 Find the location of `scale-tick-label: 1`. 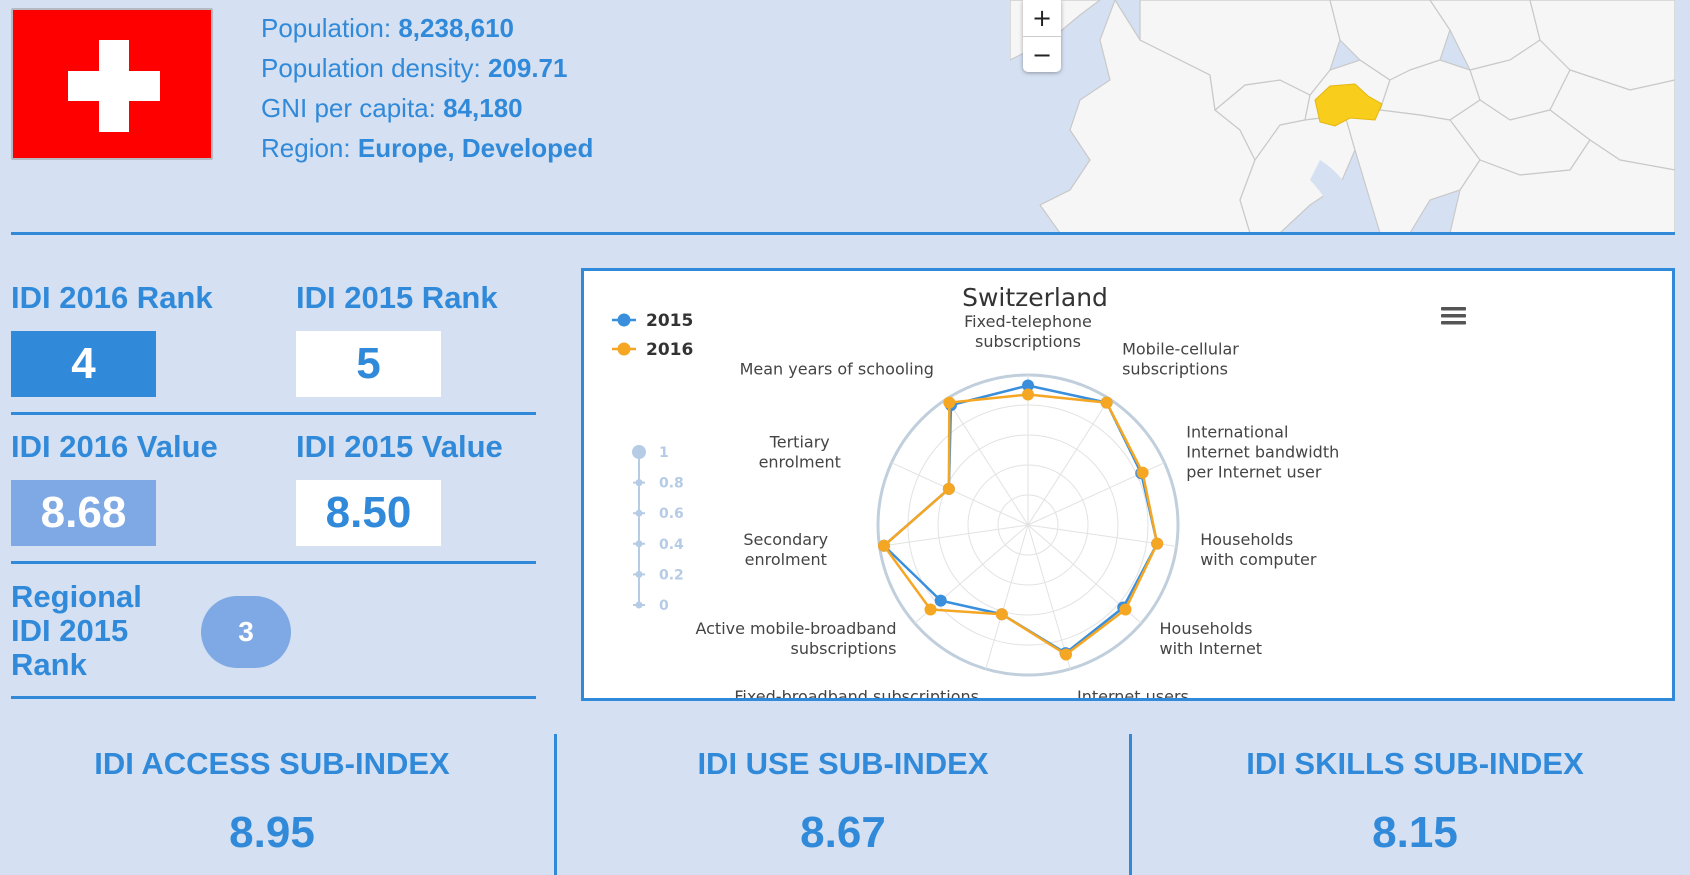

scale-tick-label: 1 is located at coordinates (664, 453).